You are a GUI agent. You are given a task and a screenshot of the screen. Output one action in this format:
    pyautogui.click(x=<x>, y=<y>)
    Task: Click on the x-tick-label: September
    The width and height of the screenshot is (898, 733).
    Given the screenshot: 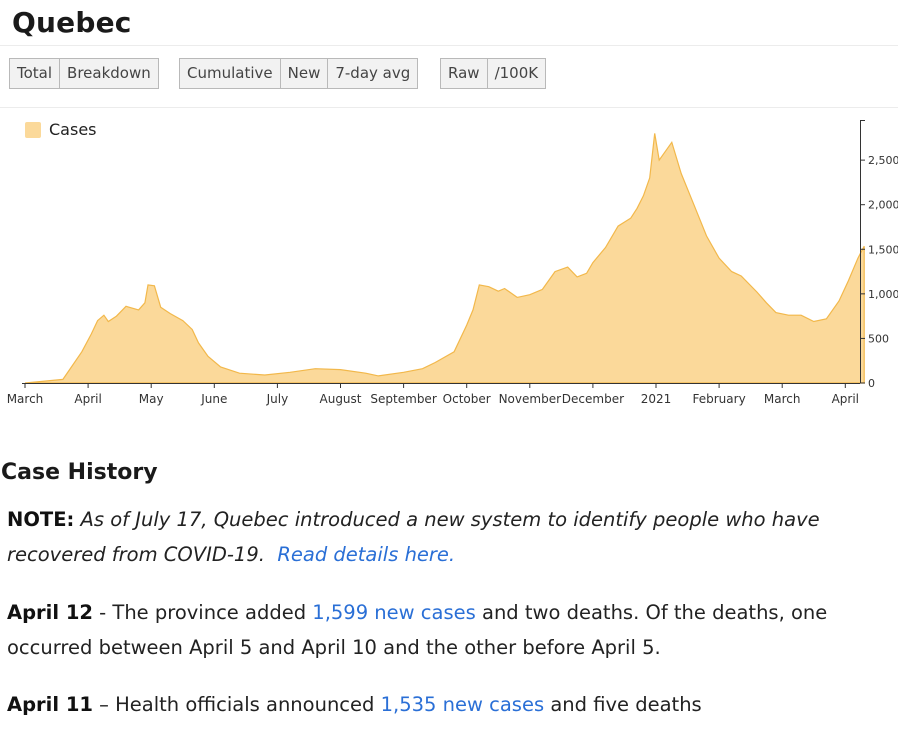 What is the action you would take?
    pyautogui.click(x=403, y=399)
    